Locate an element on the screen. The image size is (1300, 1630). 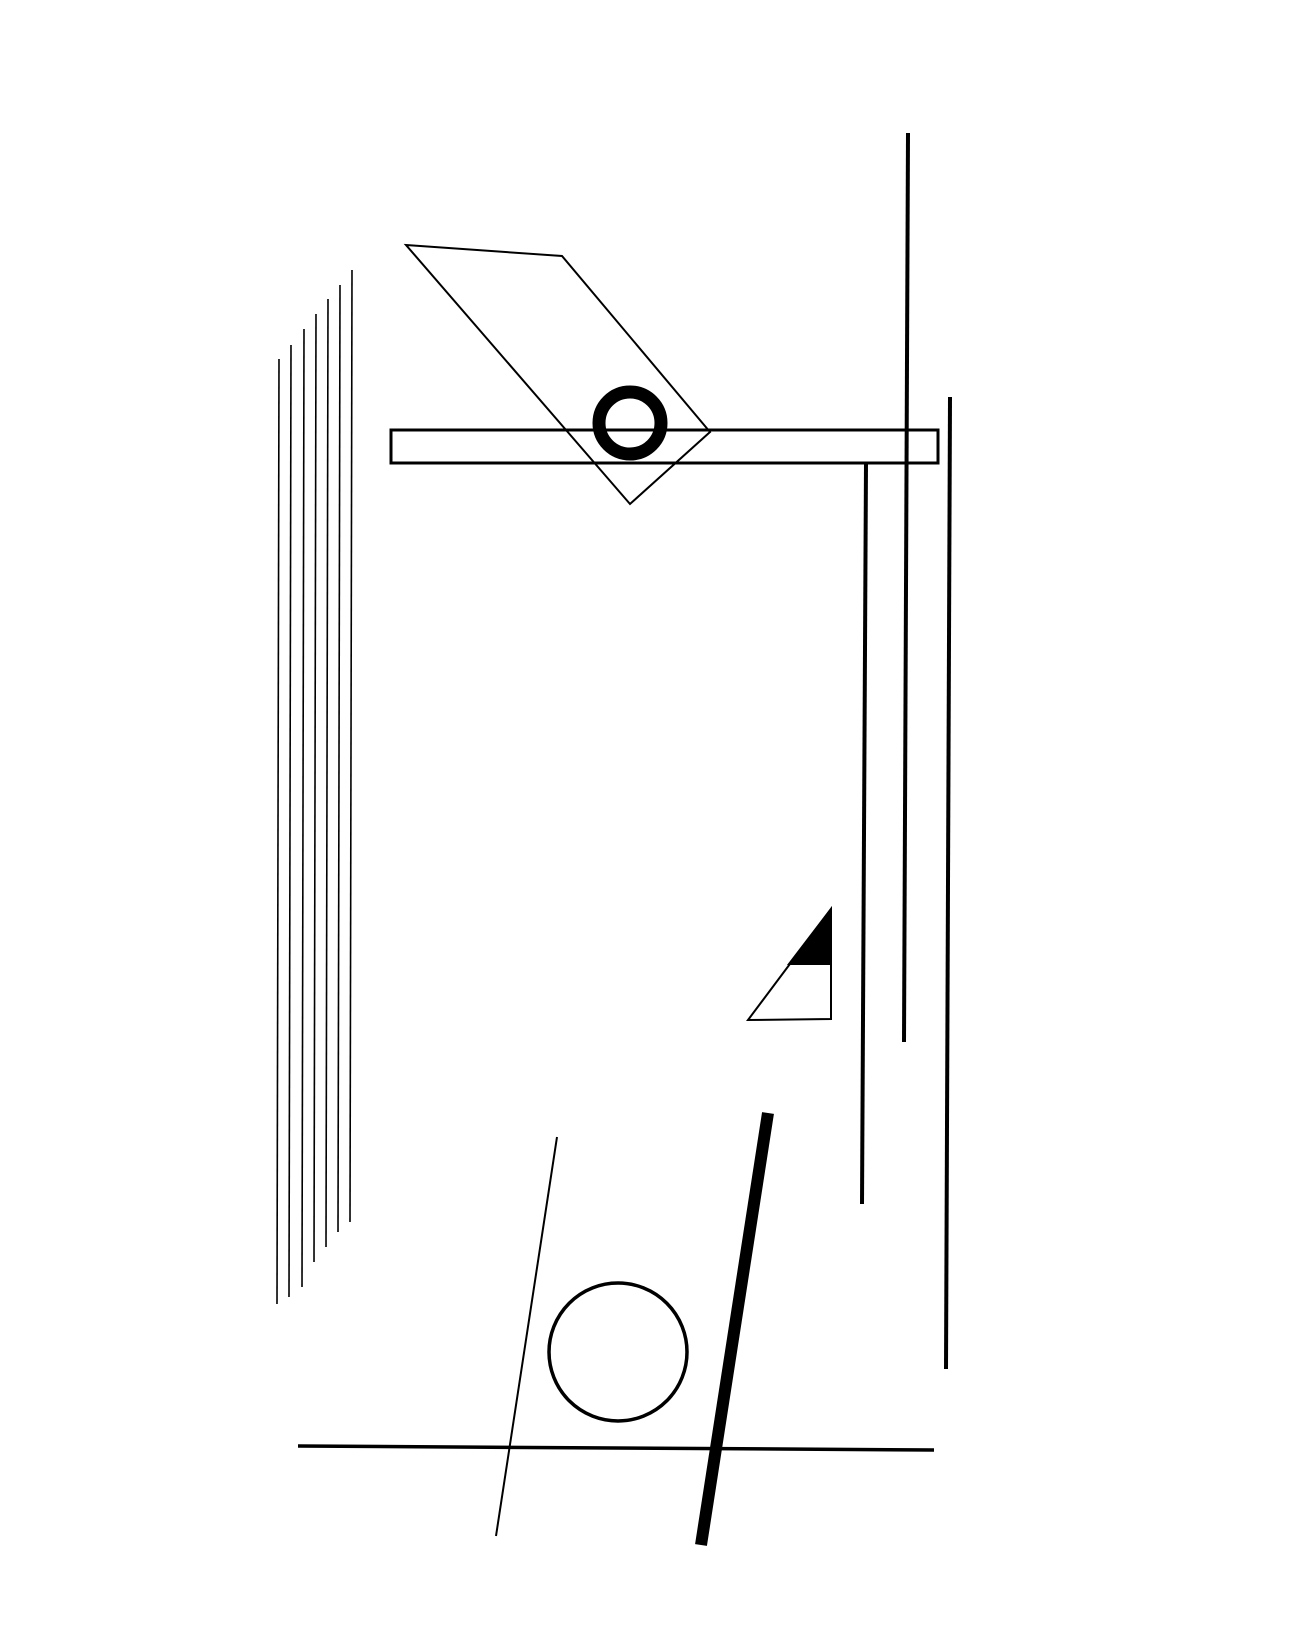
tall-vertical-line is located at coordinates (906, 587).